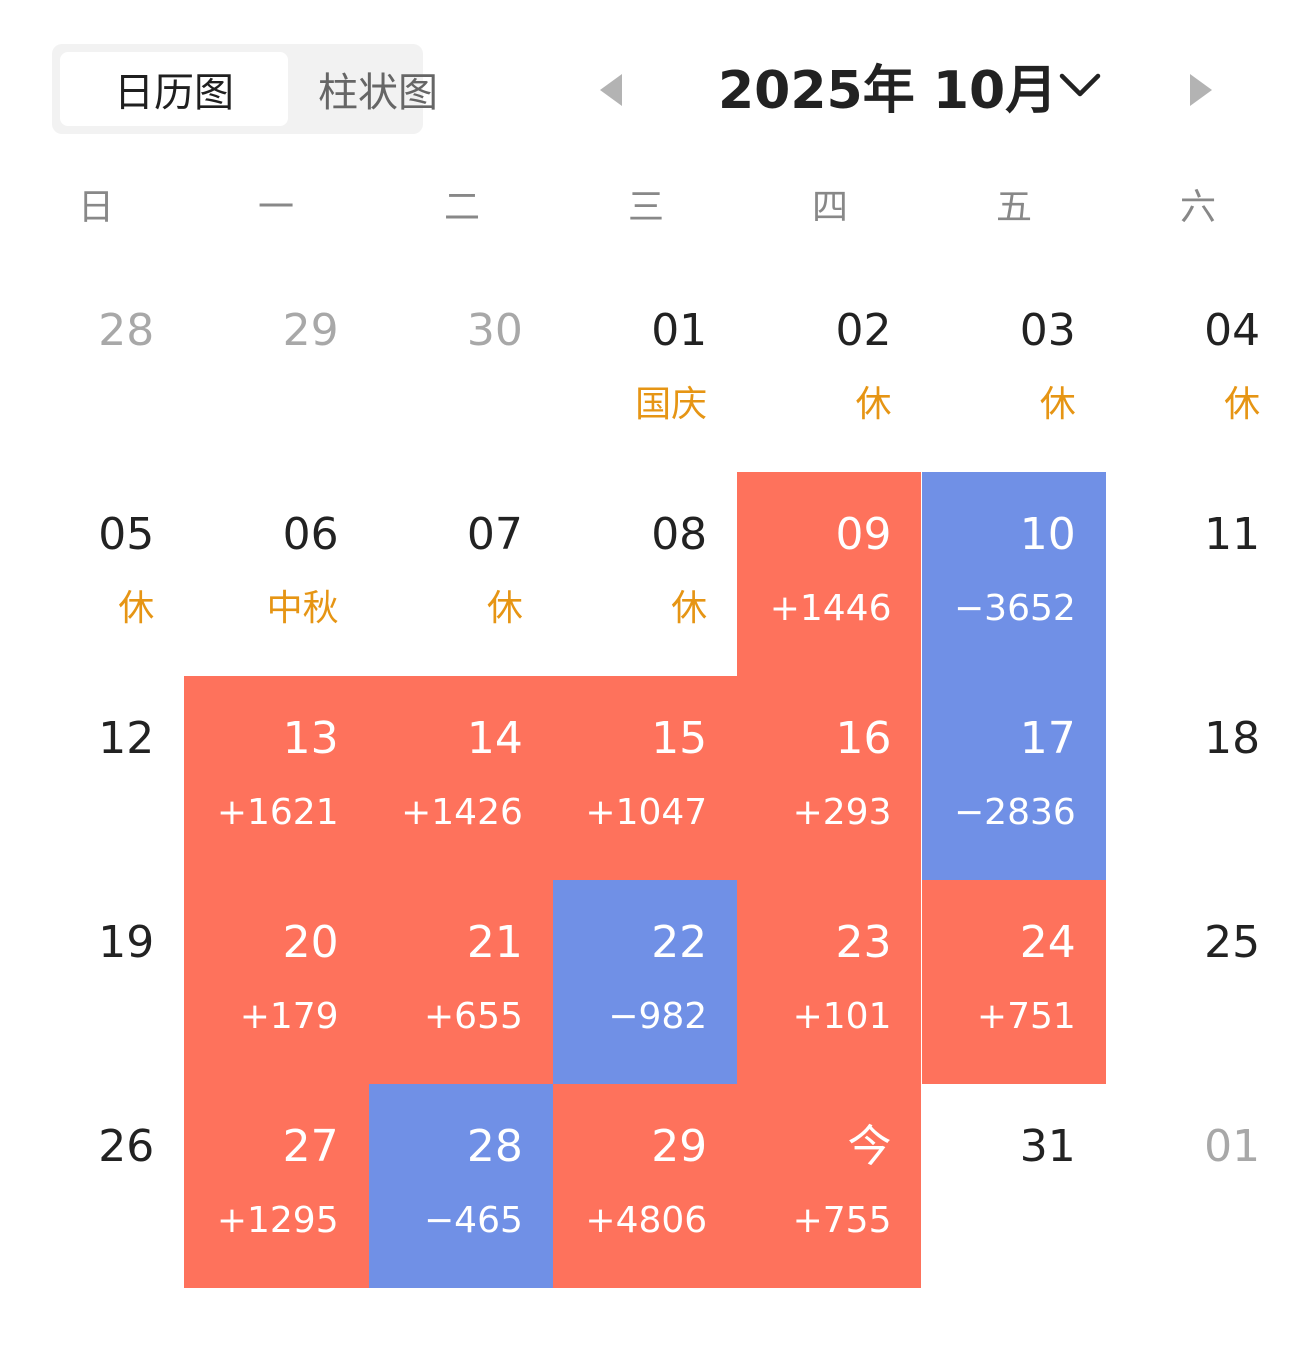  Describe the element at coordinates (611, 90) in the screenshot. I see `triangle-left-icon` at that location.